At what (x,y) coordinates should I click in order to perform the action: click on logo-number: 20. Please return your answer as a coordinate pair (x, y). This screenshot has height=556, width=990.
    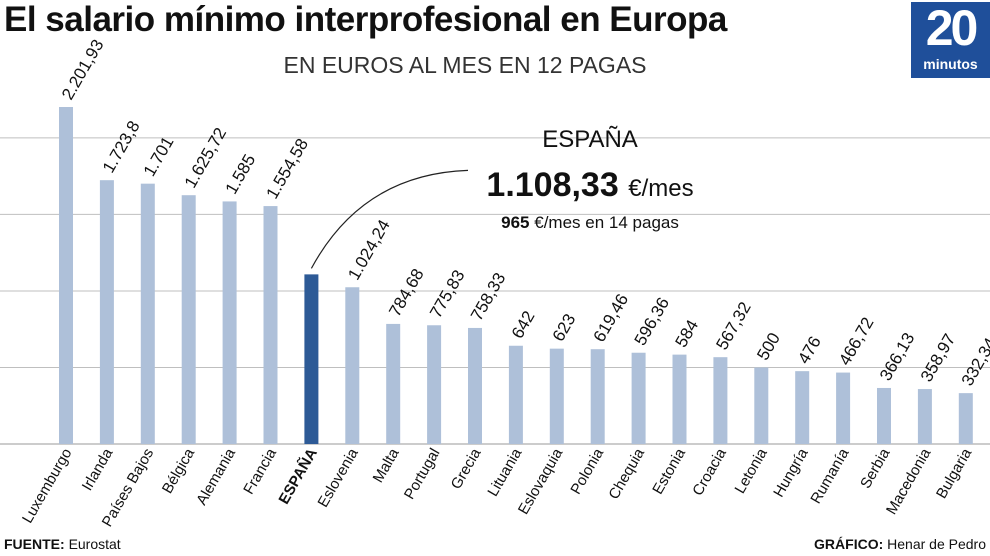
    Looking at the image, I should click on (952, 28).